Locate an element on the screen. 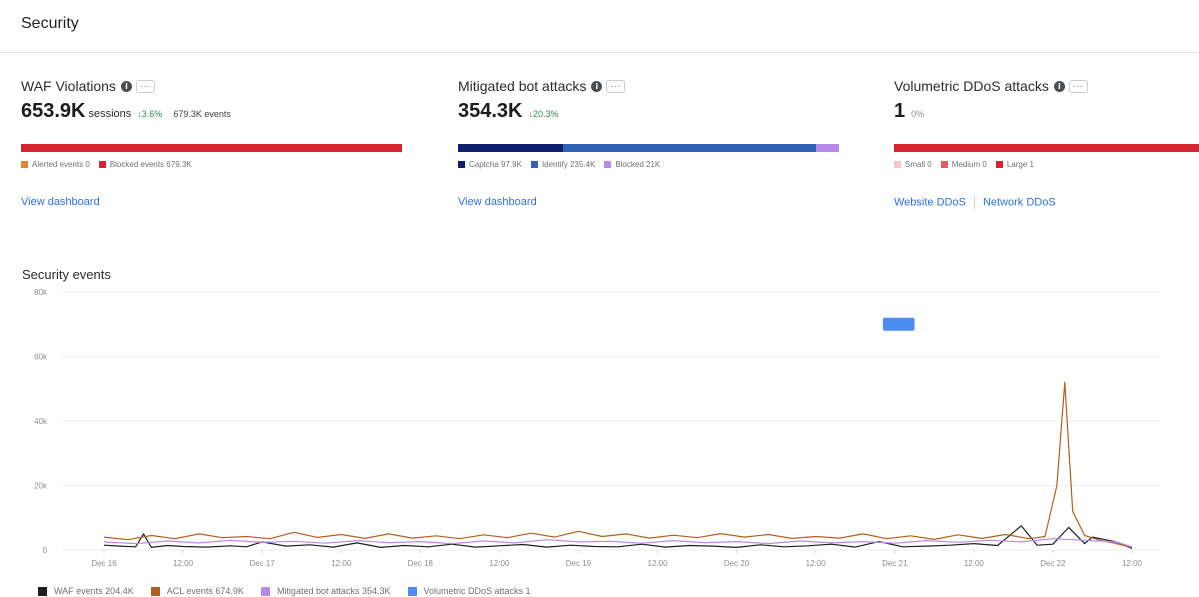  legend-label: Alerted events 0 is located at coordinates (61, 164).